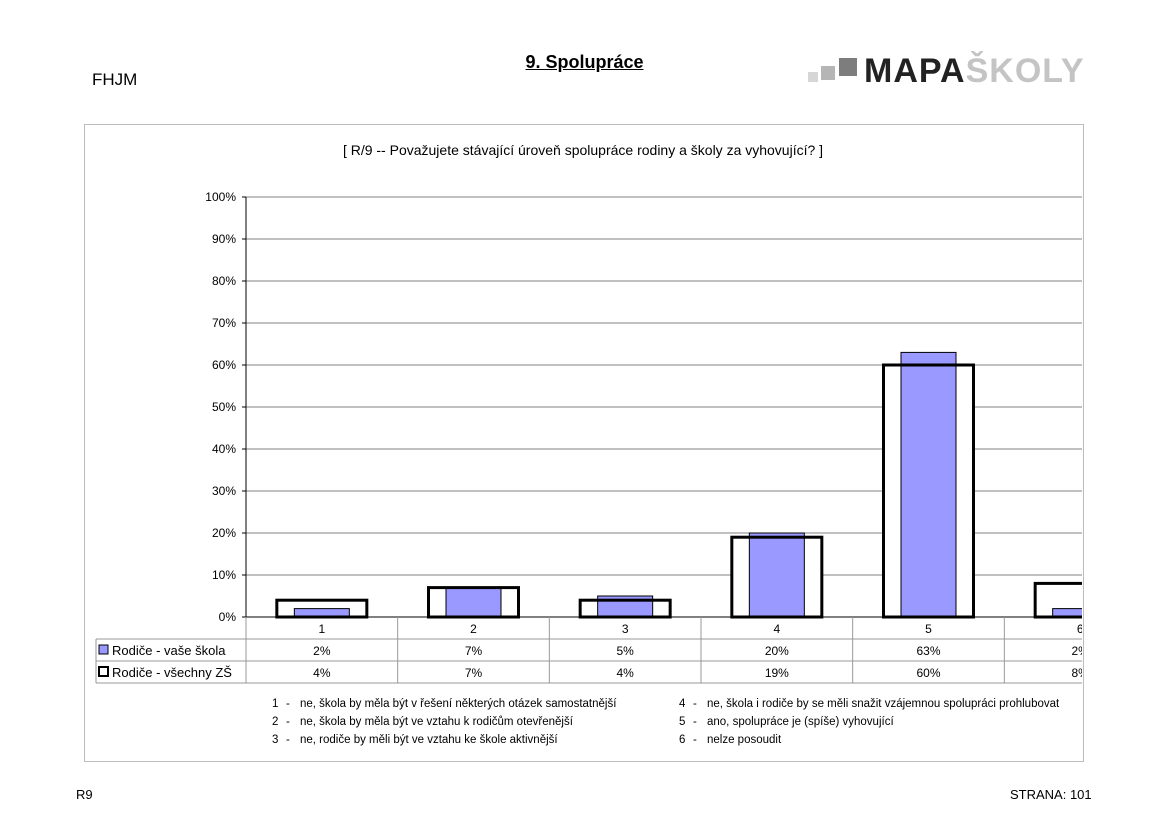  I want to click on y-tick-label: 30%, so click(224, 491).